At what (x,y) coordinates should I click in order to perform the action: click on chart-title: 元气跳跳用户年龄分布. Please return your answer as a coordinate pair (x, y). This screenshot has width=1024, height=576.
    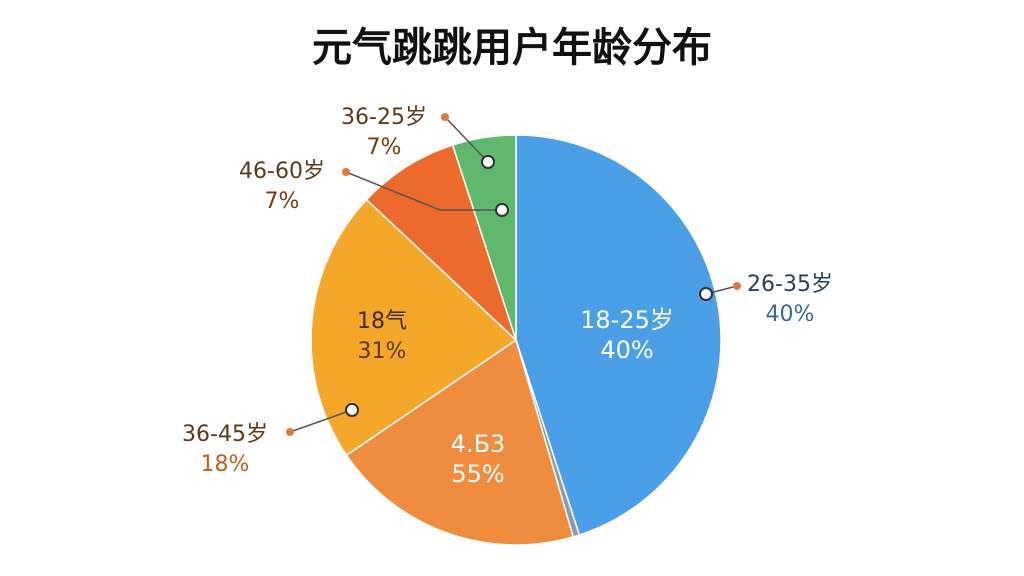
    Looking at the image, I should click on (512, 48).